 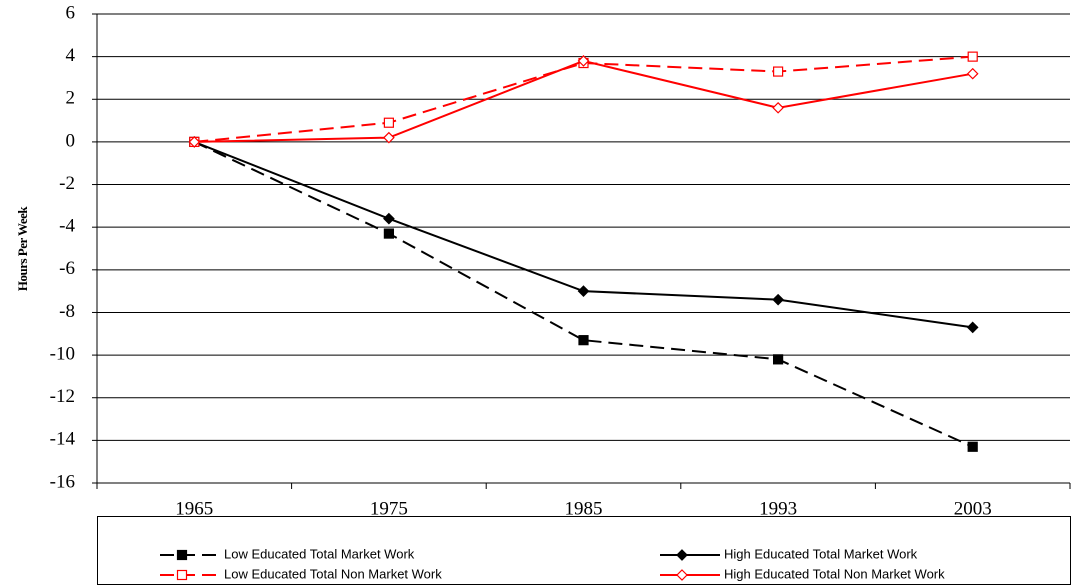 I want to click on legend-label: Low Educated Total Non Market Work, so click(x=333, y=573).